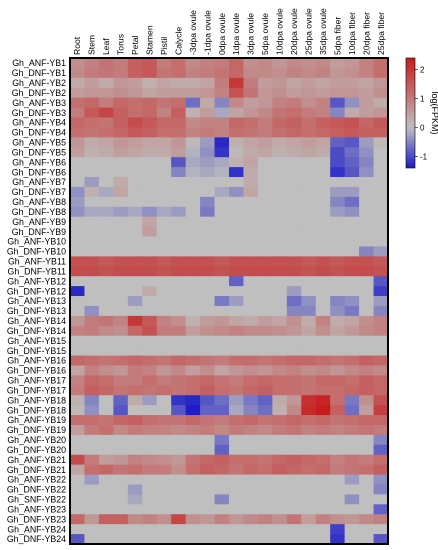 This screenshot has height=550, width=438. I want to click on column-label: 25dpa fiber, so click(381, 33).